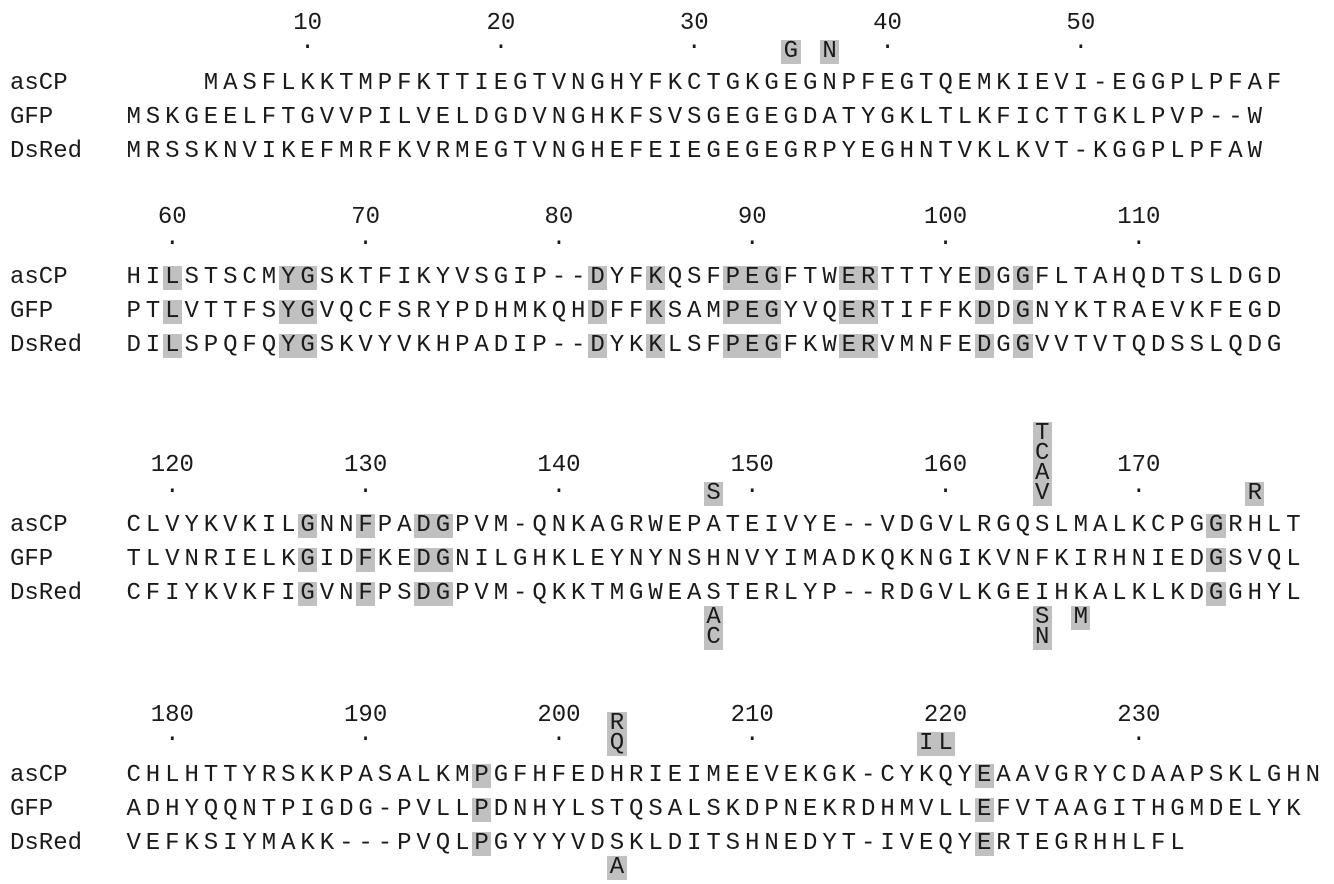  I want to click on ruler-number: 230, so click(1139, 715).